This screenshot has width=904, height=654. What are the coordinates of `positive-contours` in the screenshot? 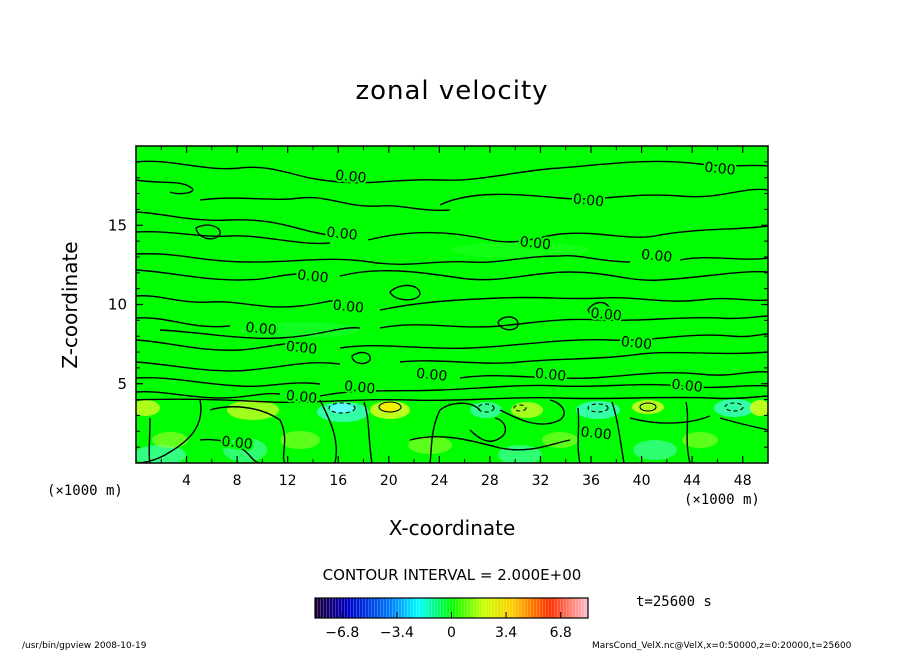 It's located at (517, 407).